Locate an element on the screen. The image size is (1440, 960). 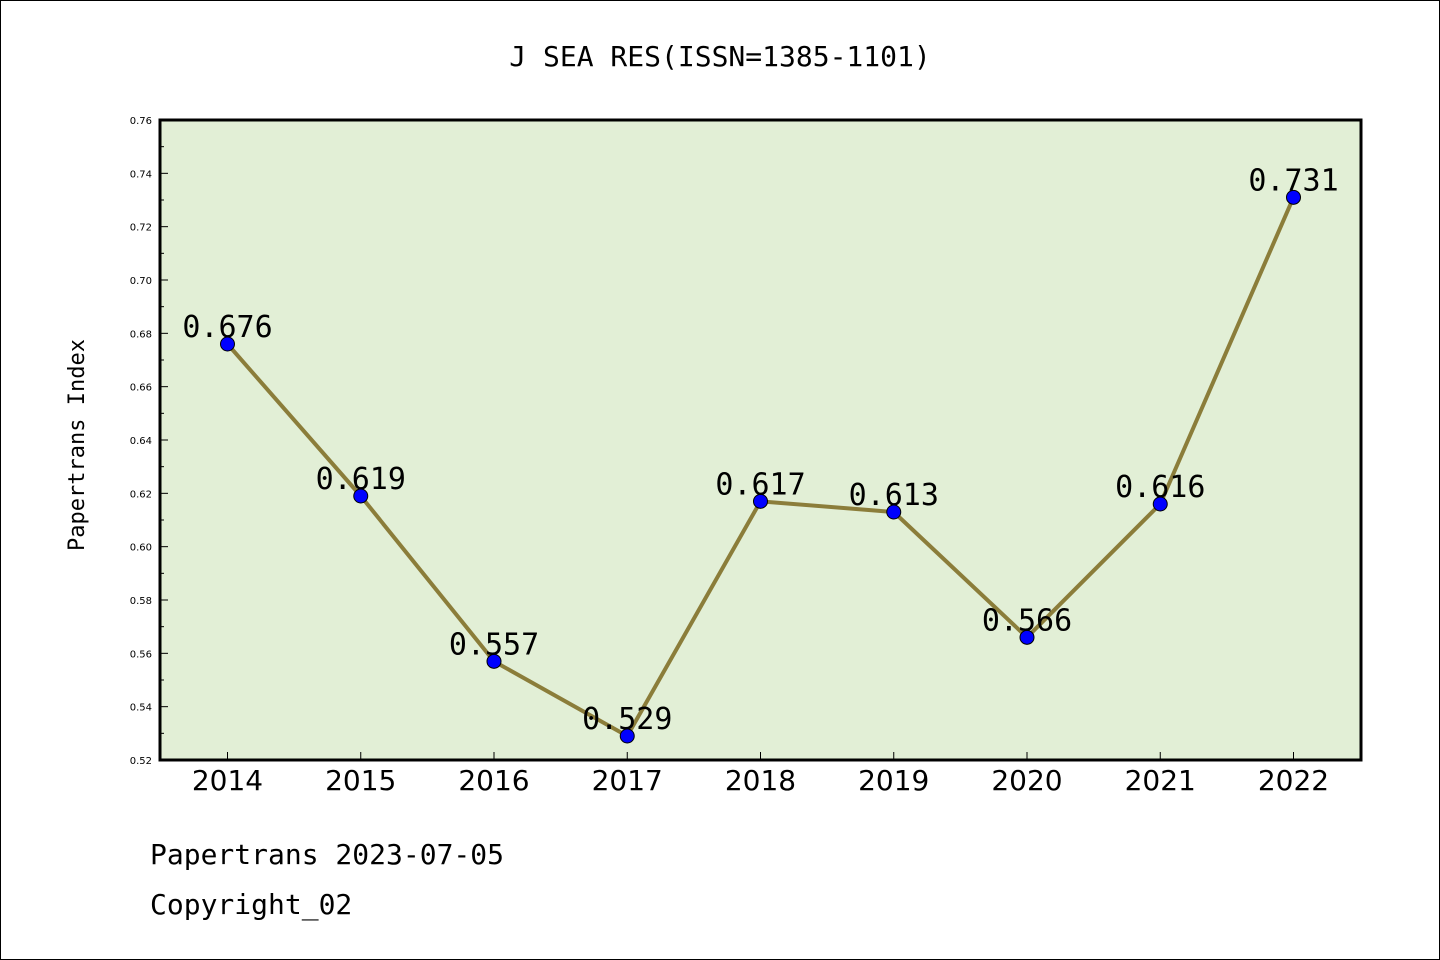
y-tick-label: 0.56 is located at coordinates (141, 654).